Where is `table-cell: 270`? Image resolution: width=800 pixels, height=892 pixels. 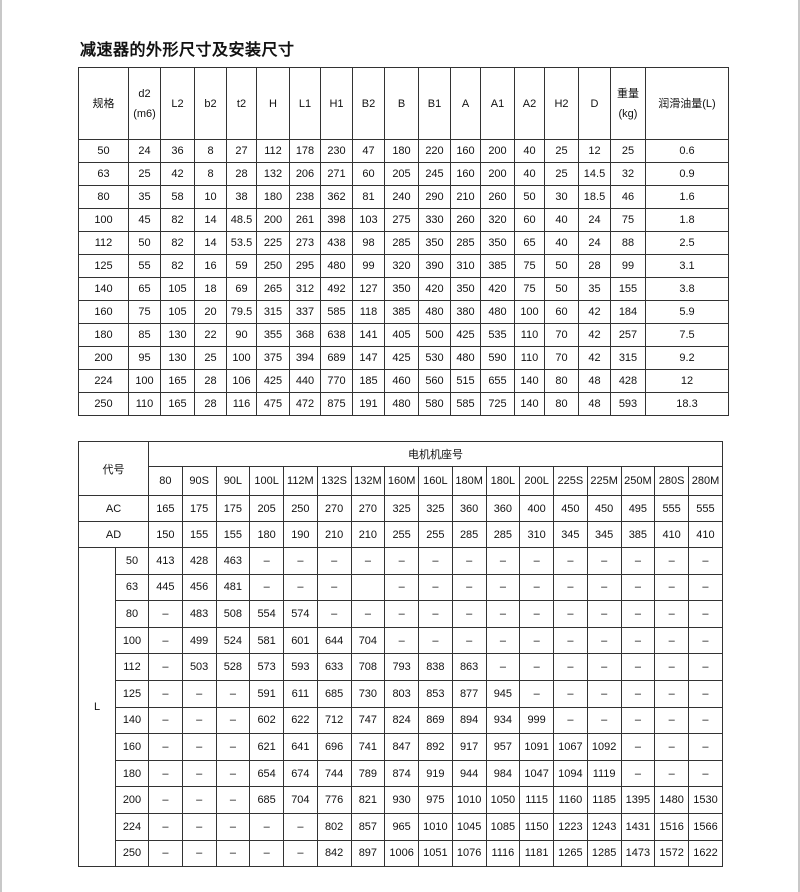 table-cell: 270 is located at coordinates (368, 508).